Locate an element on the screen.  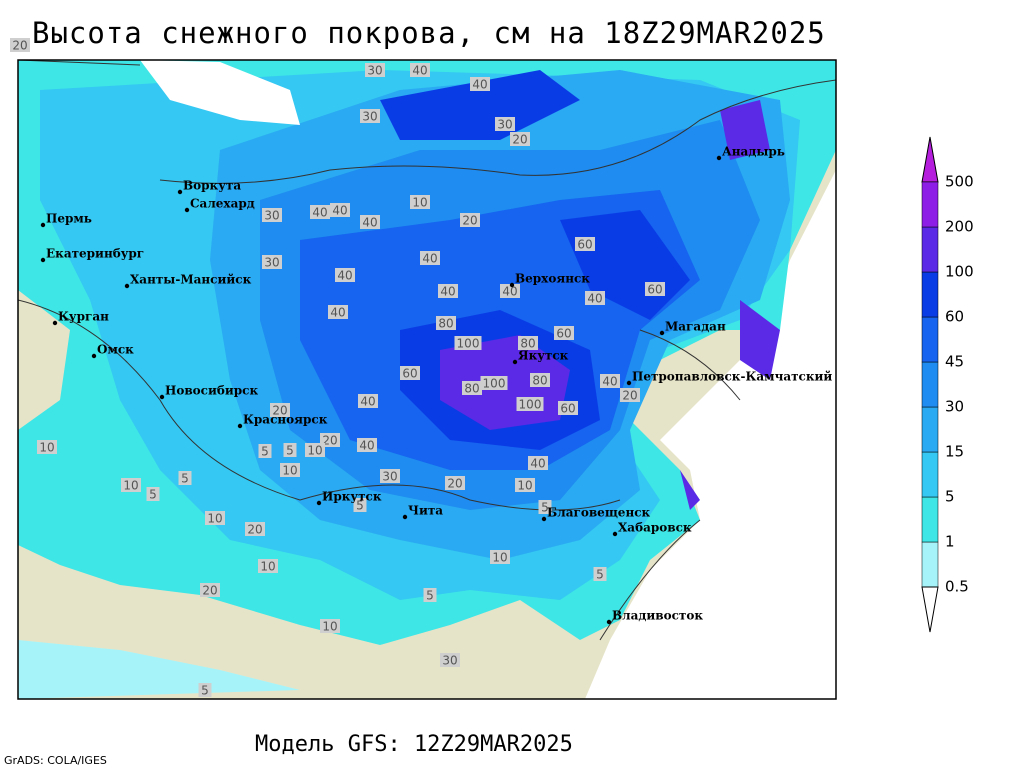
city-label: Омск is located at coordinates (115, 350).